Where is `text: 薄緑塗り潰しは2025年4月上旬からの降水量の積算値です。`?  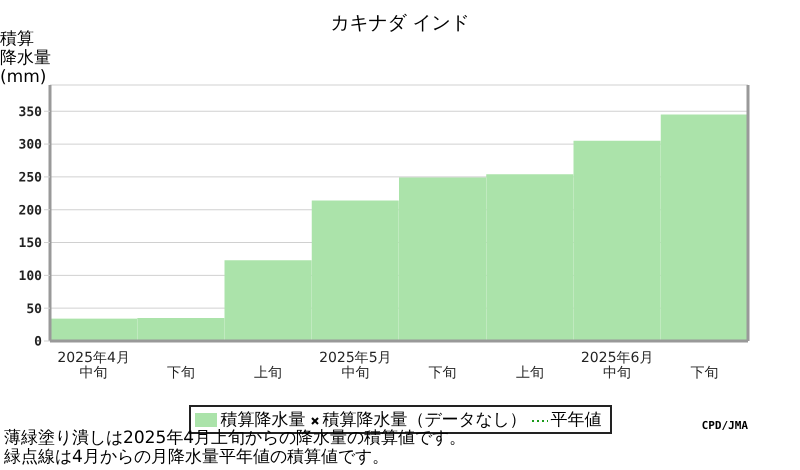 text: 薄緑塗り潰しは2025年4月上旬からの降水量の積算値です。 is located at coordinates (235, 438).